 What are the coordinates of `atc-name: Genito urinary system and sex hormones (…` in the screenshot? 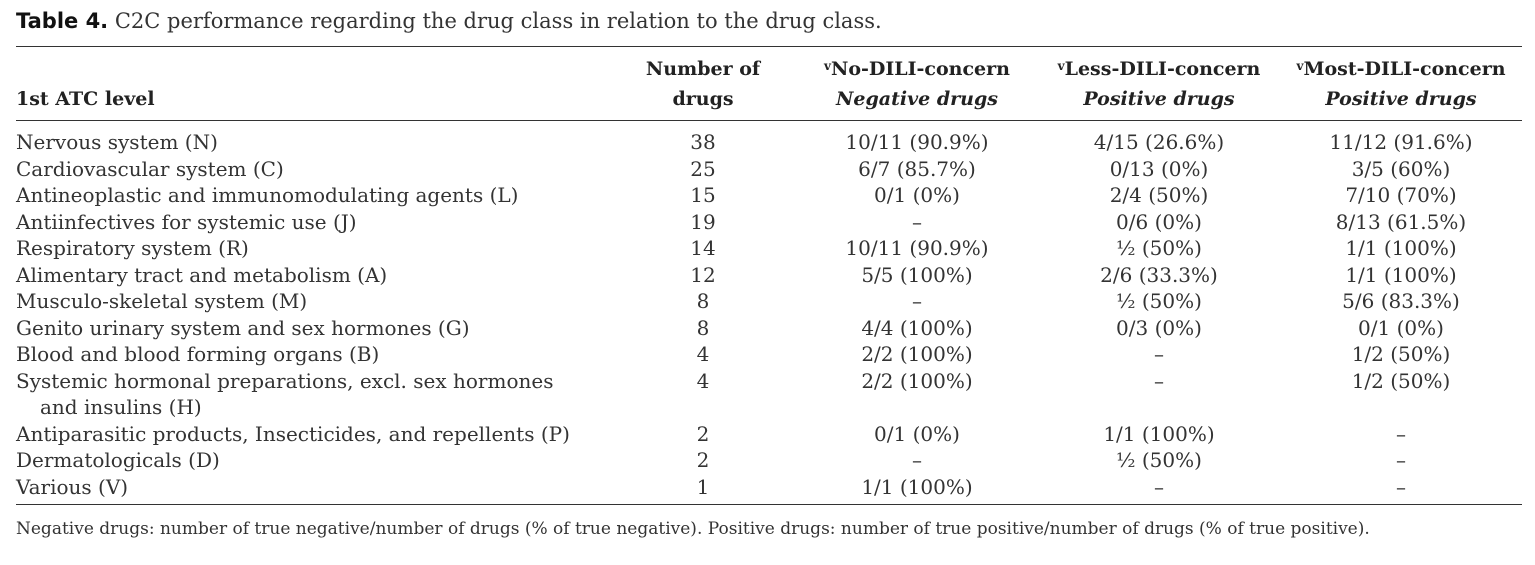 It's located at (243, 327).